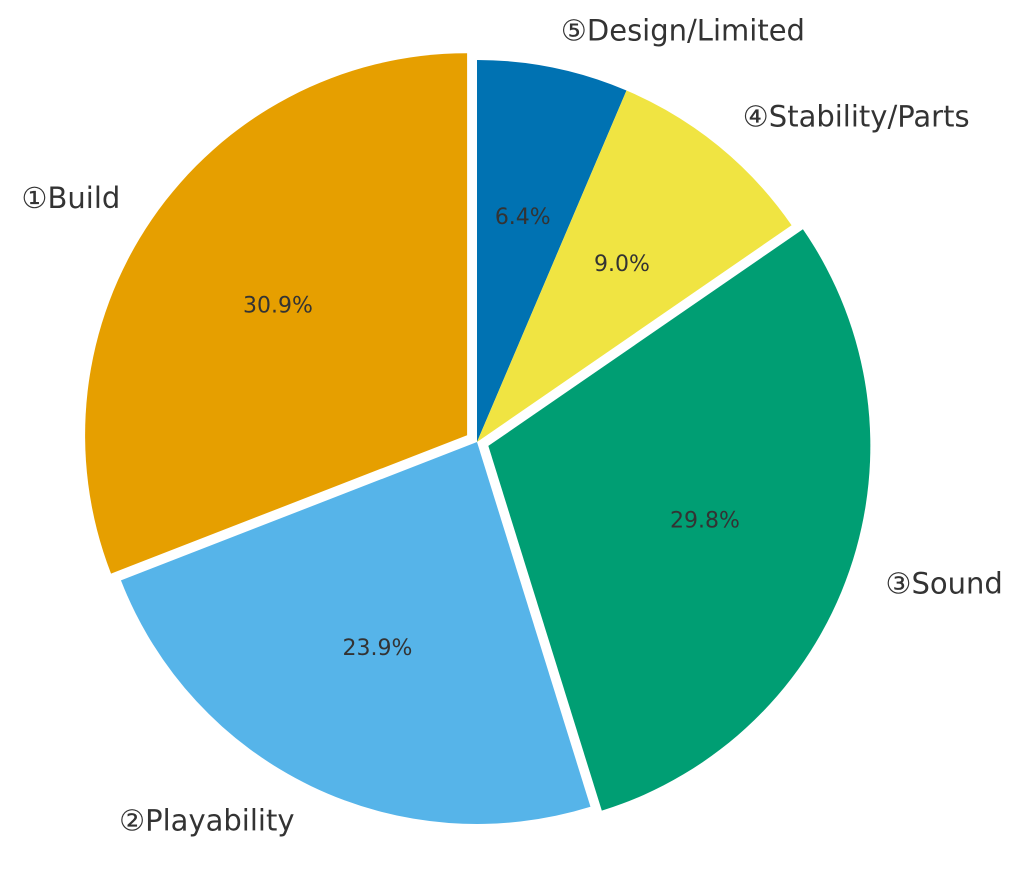 This screenshot has width=1024, height=880. What do you see at coordinates (206, 821) in the screenshot?
I see `slice-category-label: ②Playability` at bounding box center [206, 821].